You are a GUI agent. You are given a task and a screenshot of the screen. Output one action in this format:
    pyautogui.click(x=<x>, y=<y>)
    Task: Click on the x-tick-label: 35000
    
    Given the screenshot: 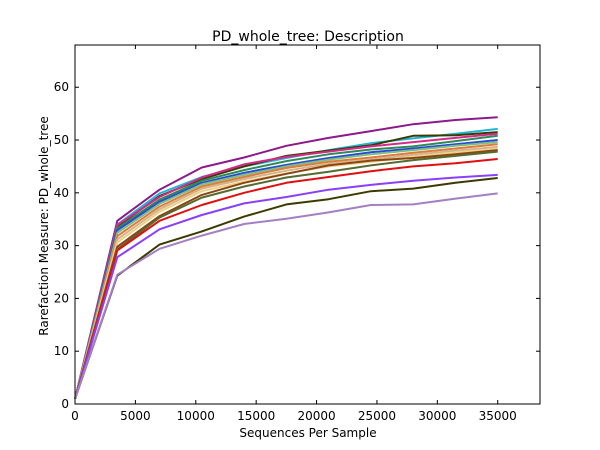 What is the action you would take?
    pyautogui.click(x=498, y=416)
    